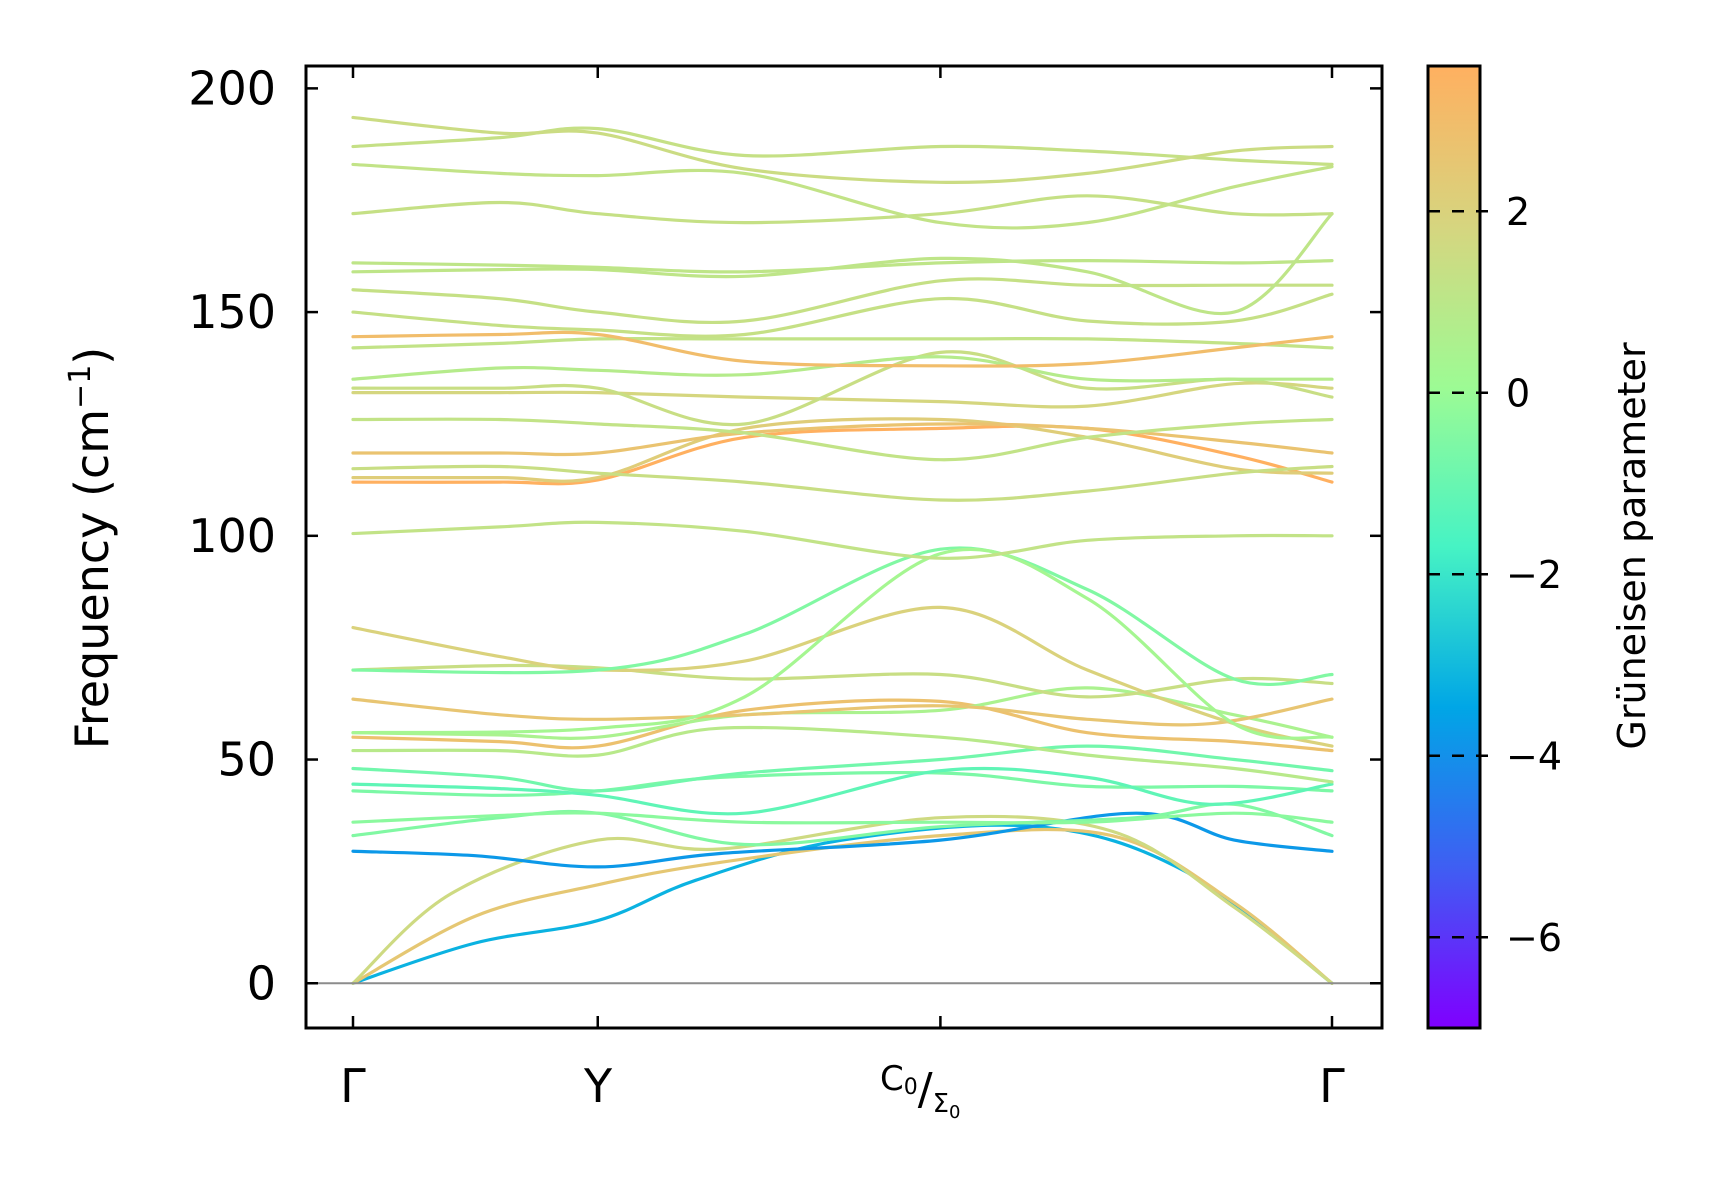 The height and width of the screenshot is (1185, 1727). What do you see at coordinates (232, 312) in the screenshot?
I see `y-tick-label: 150` at bounding box center [232, 312].